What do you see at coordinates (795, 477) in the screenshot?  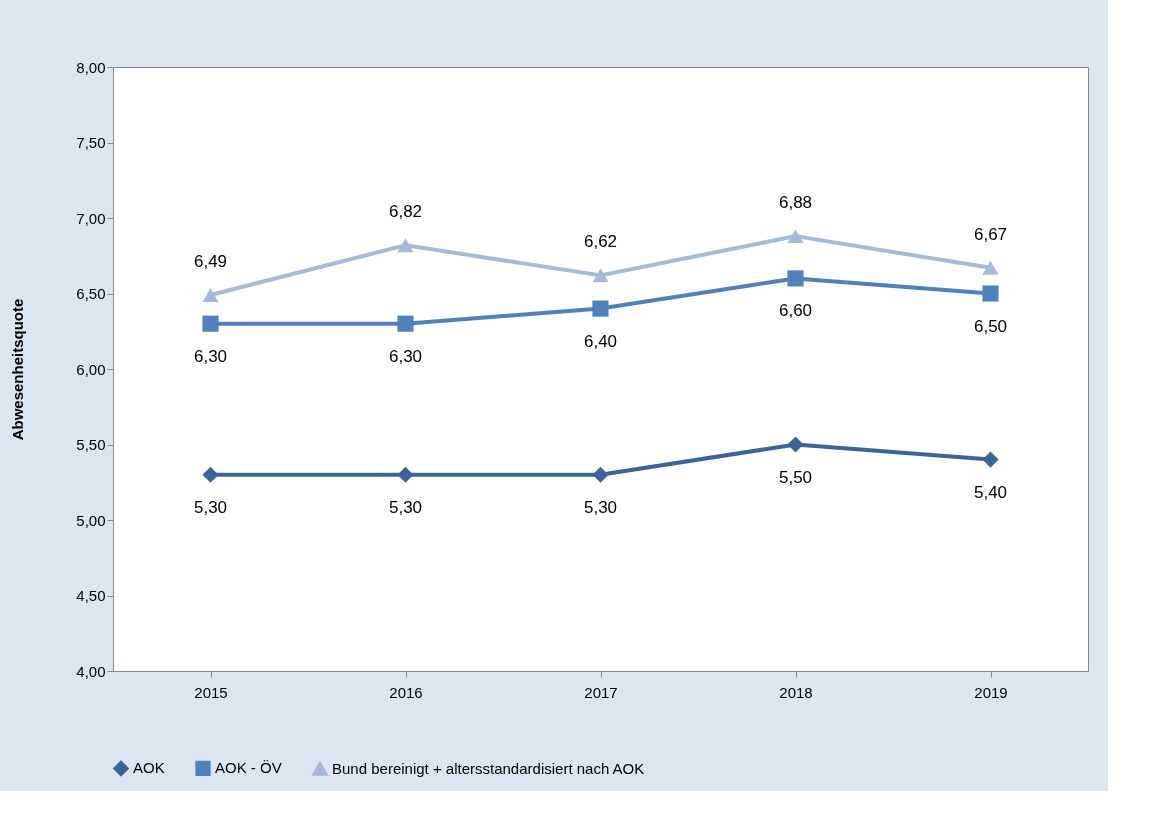 I see `data-label: 5,50` at bounding box center [795, 477].